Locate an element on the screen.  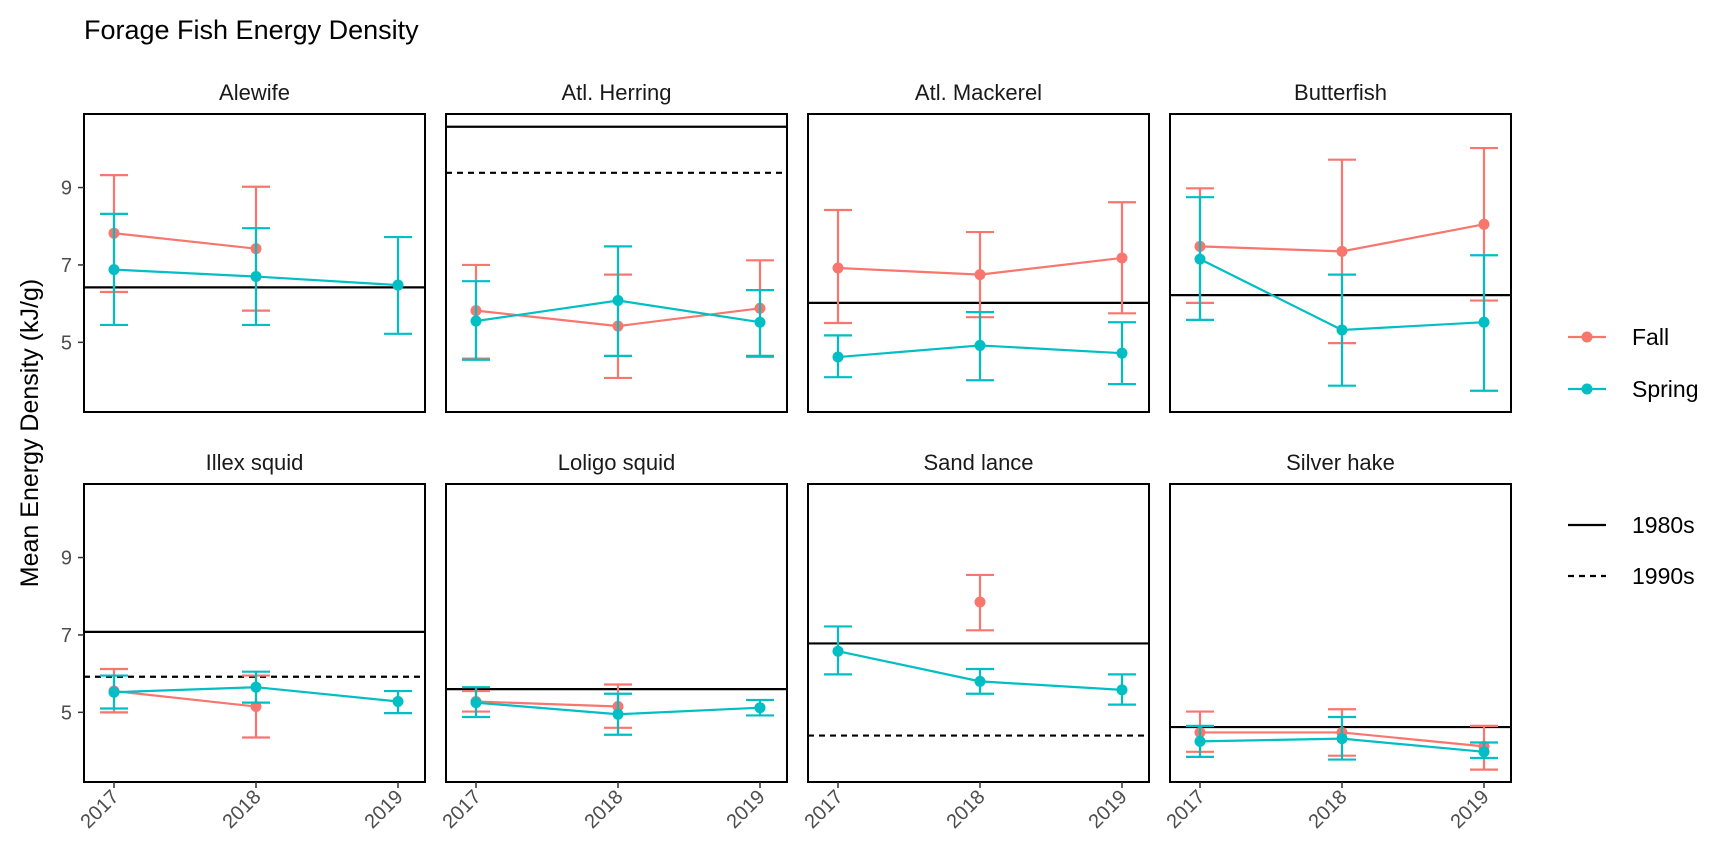
legend-item-spring: Spring is located at coordinates (1633, 389).